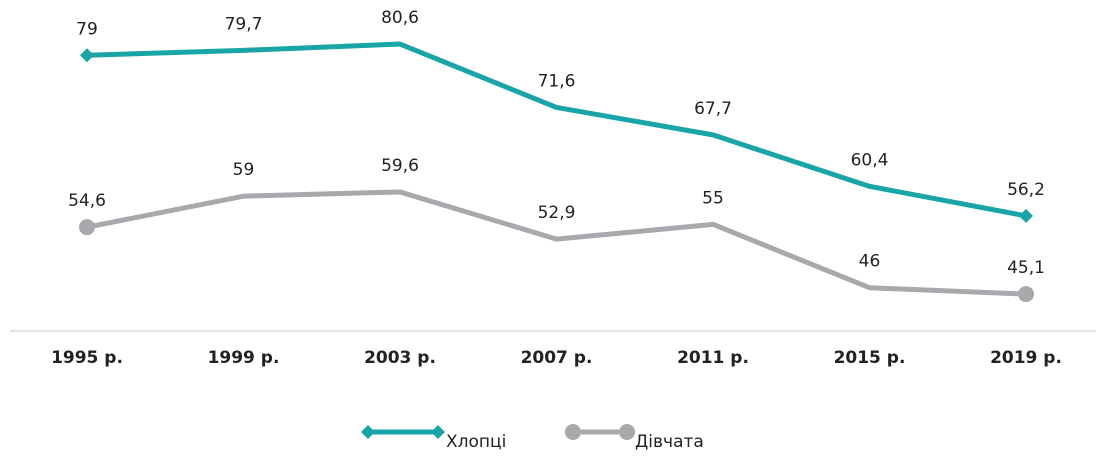 This screenshot has height=456, width=1096. What do you see at coordinates (87, 358) in the screenshot?
I see `x-tick-label: 1995 р.` at bounding box center [87, 358].